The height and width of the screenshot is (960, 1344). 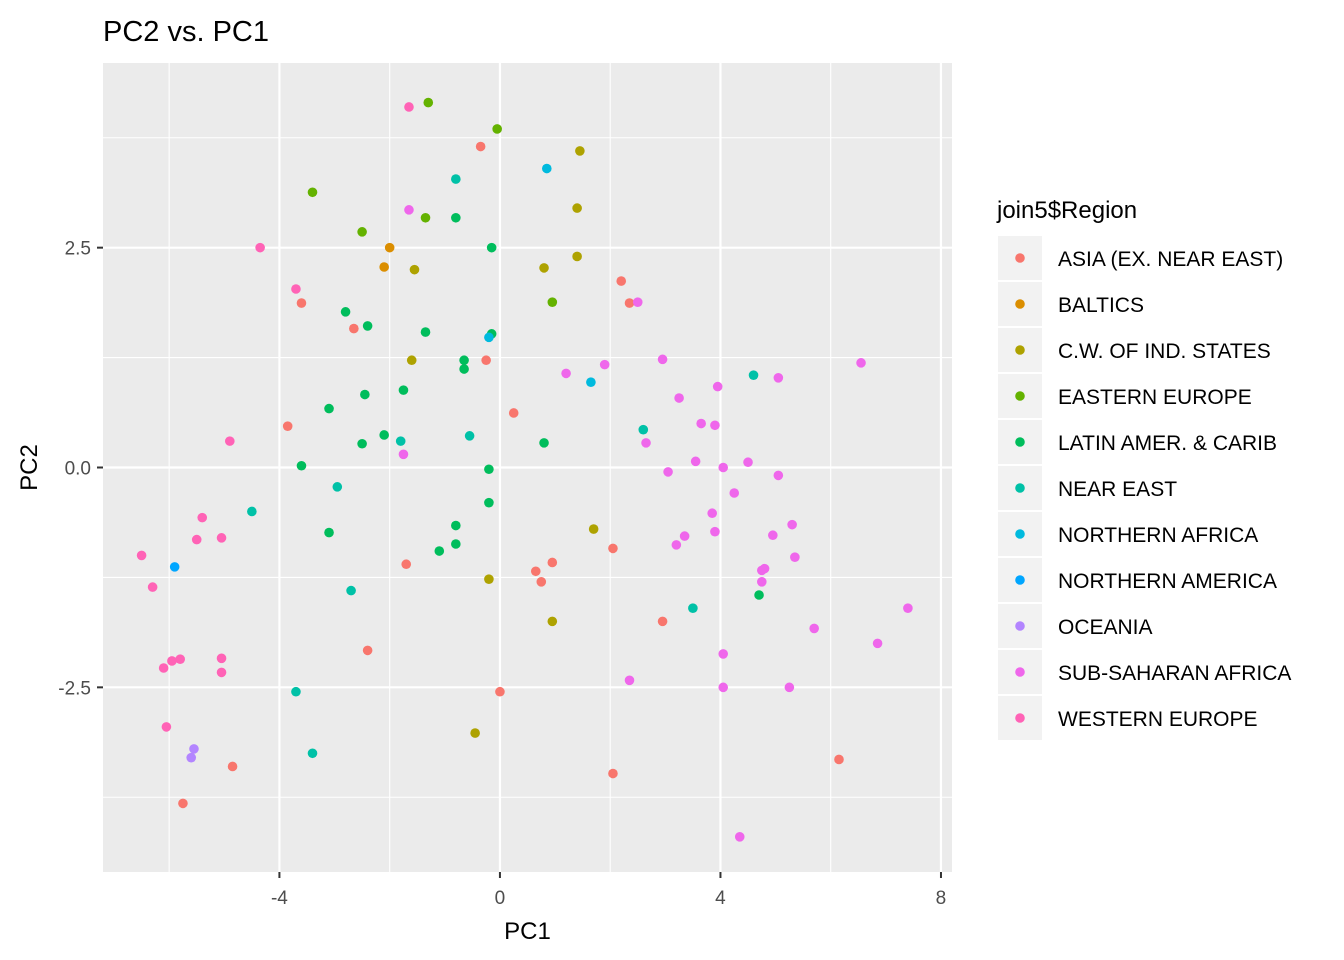 I want to click on y-axis: -2.5 0.0 2.5, so click(x=80, y=469).